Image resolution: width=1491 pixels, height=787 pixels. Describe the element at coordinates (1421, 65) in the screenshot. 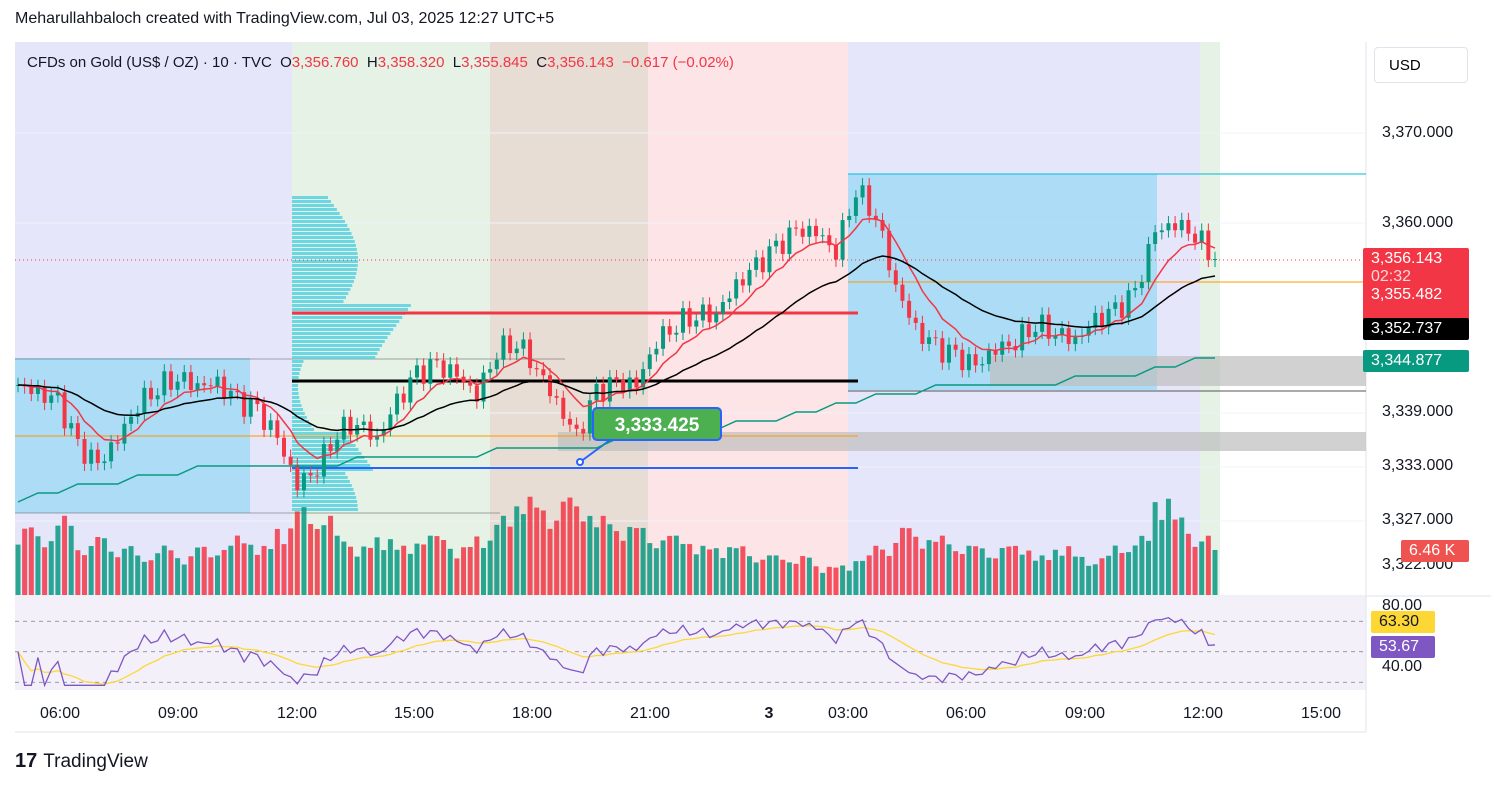

I see `currency-button: USD` at that location.